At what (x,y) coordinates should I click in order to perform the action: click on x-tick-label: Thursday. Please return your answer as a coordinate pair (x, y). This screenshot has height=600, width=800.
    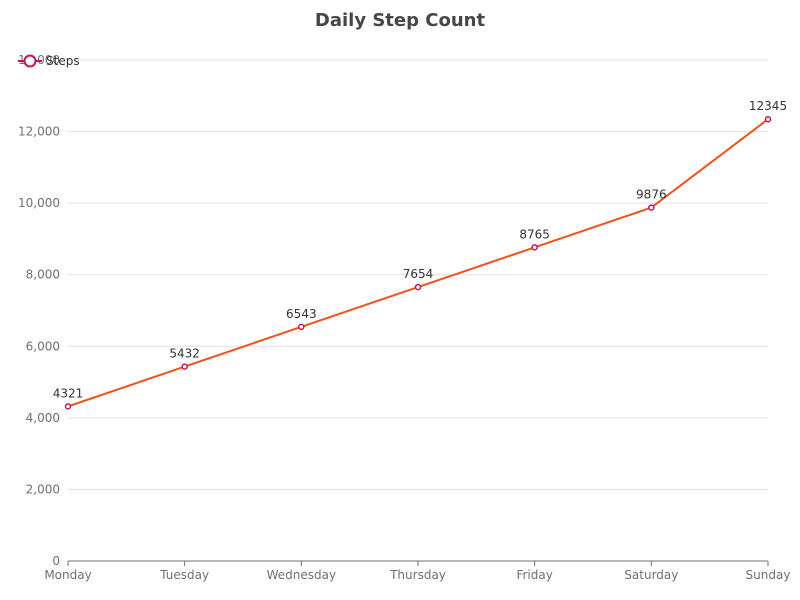
    Looking at the image, I should click on (417, 575).